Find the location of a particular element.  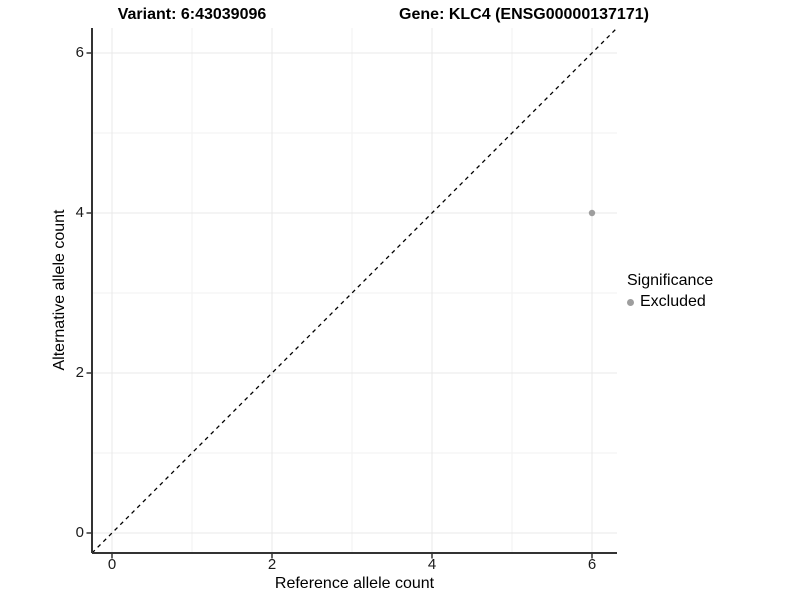

y-tick-label: 0 is located at coordinates (79, 532).